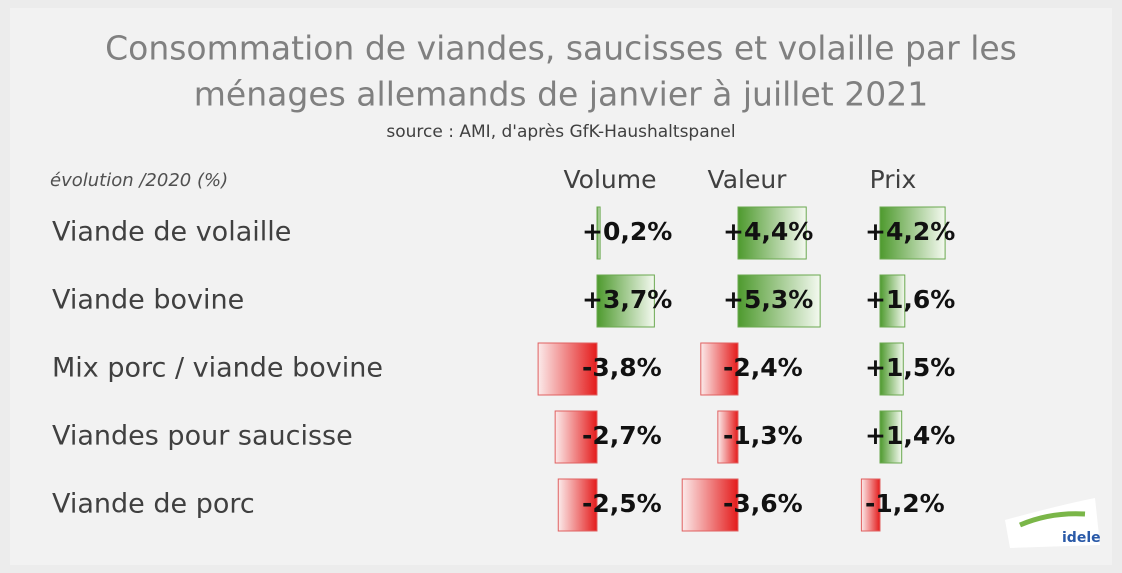  I want to click on row-label: Mix porc / viande bovine, so click(217, 368).